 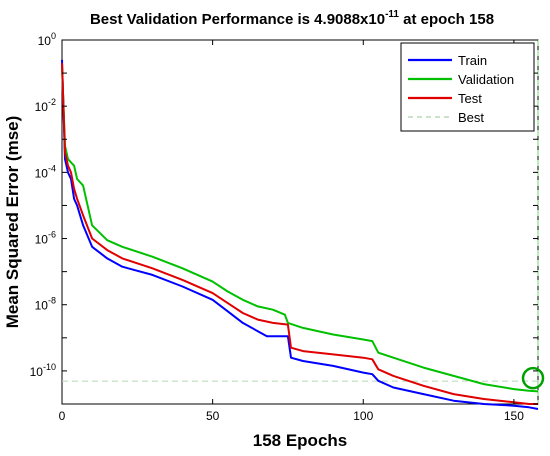 I want to click on y-tick-exponent: -2, so click(x=52, y=102).